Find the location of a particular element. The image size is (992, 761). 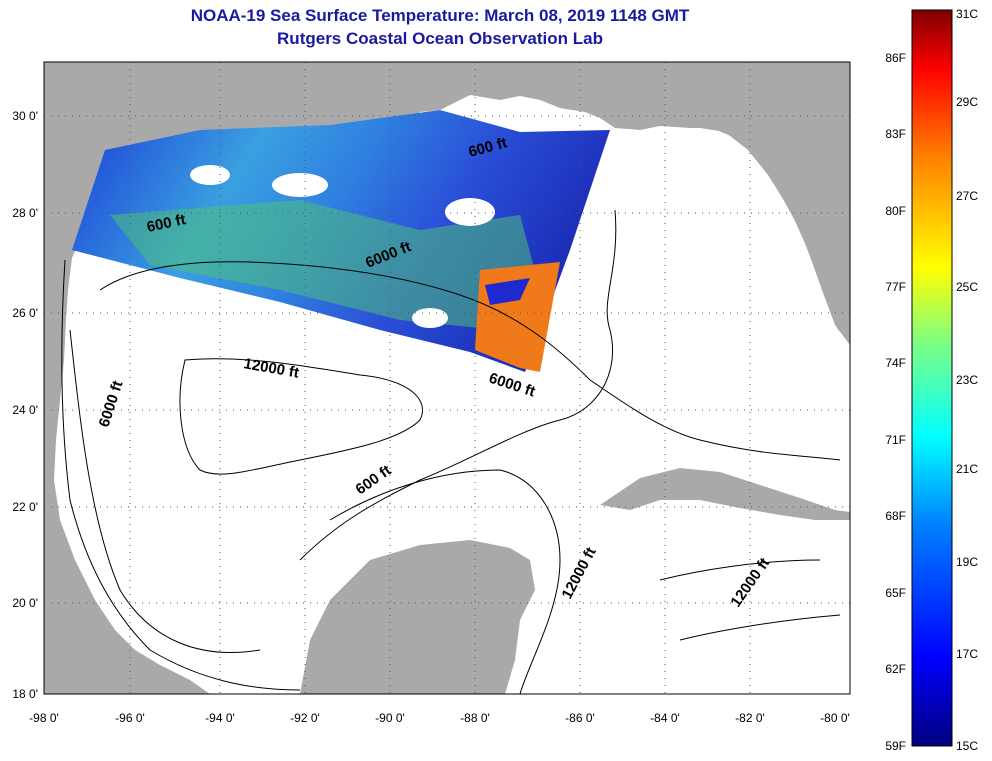

colorbar-c-label: 27C is located at coordinates (967, 196).